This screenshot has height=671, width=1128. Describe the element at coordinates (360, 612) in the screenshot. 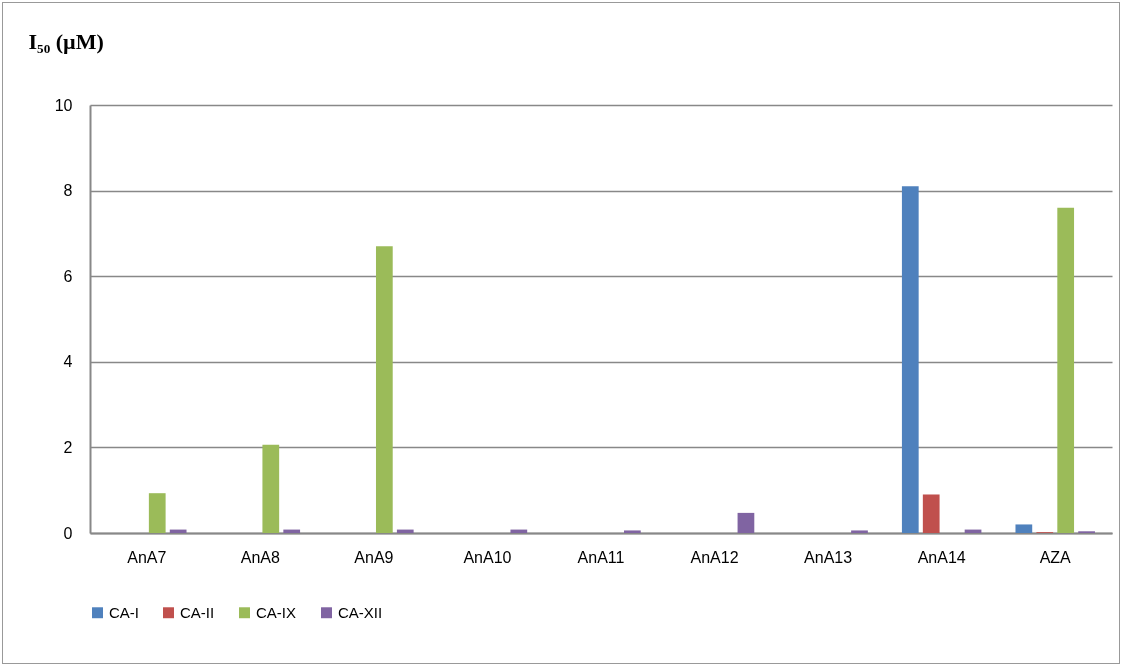

I see `legend-label: CA-XII` at that location.